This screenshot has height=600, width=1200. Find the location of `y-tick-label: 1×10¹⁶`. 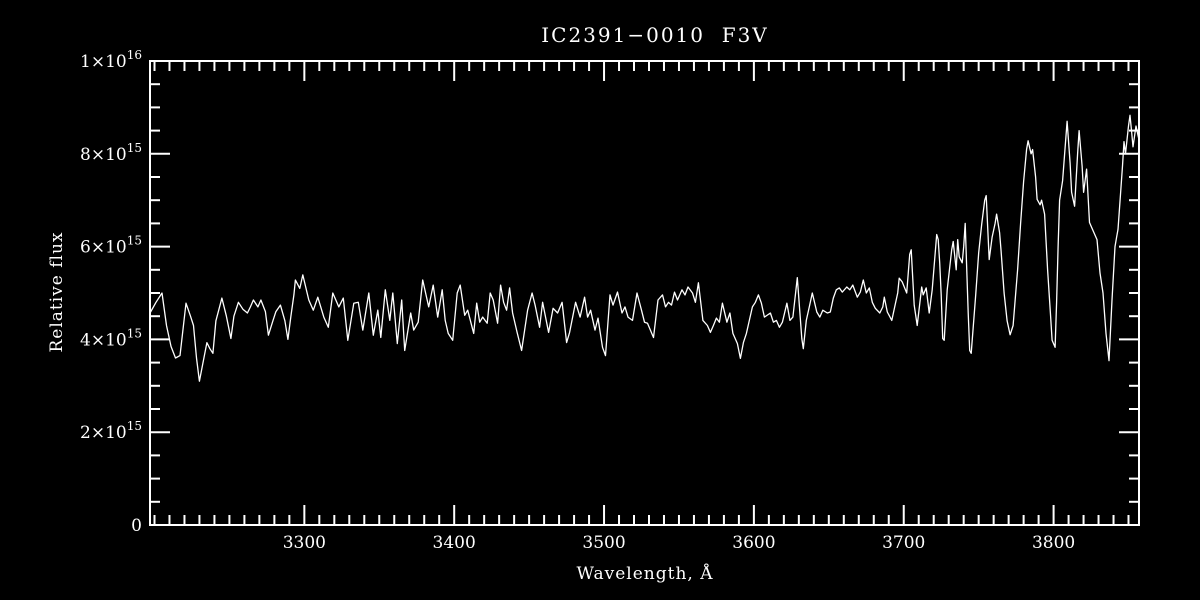

y-tick-label: 1×10¹⁶ is located at coordinates (111, 60).